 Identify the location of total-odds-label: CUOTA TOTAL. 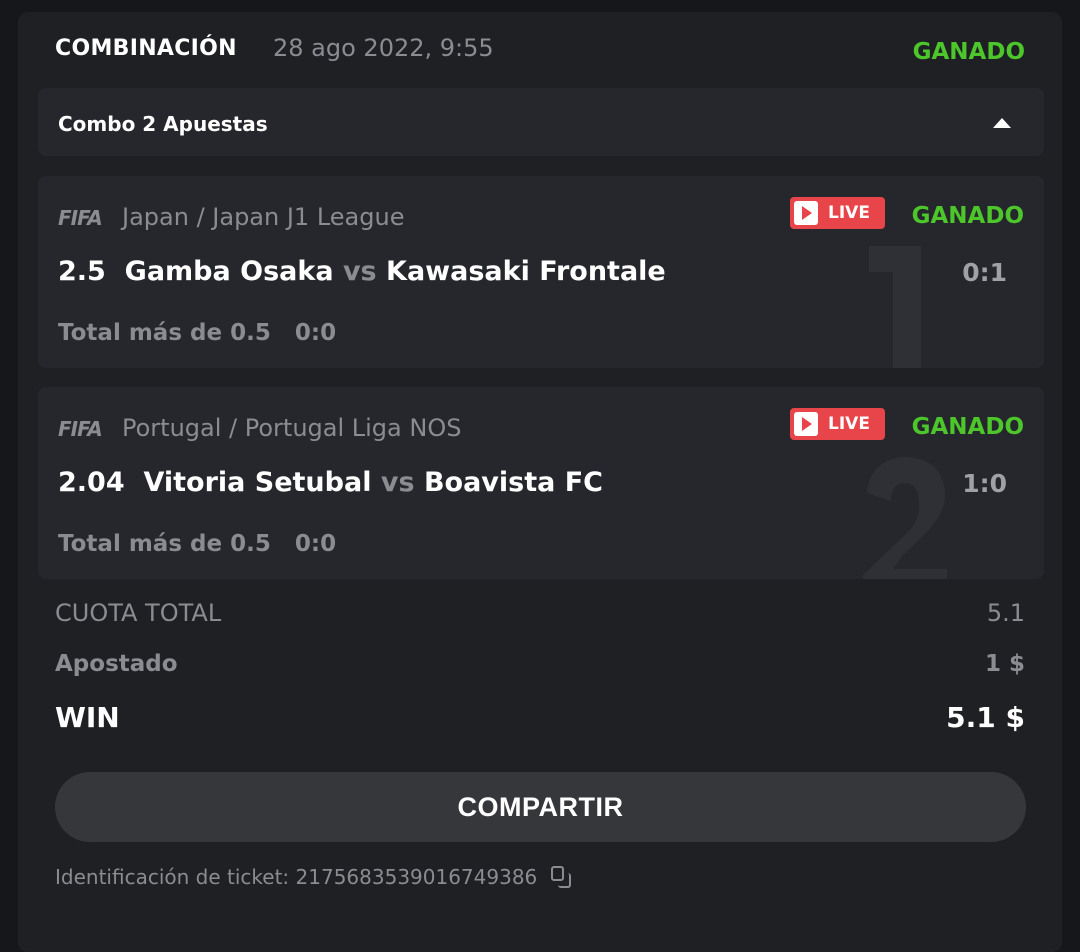
(138, 613).